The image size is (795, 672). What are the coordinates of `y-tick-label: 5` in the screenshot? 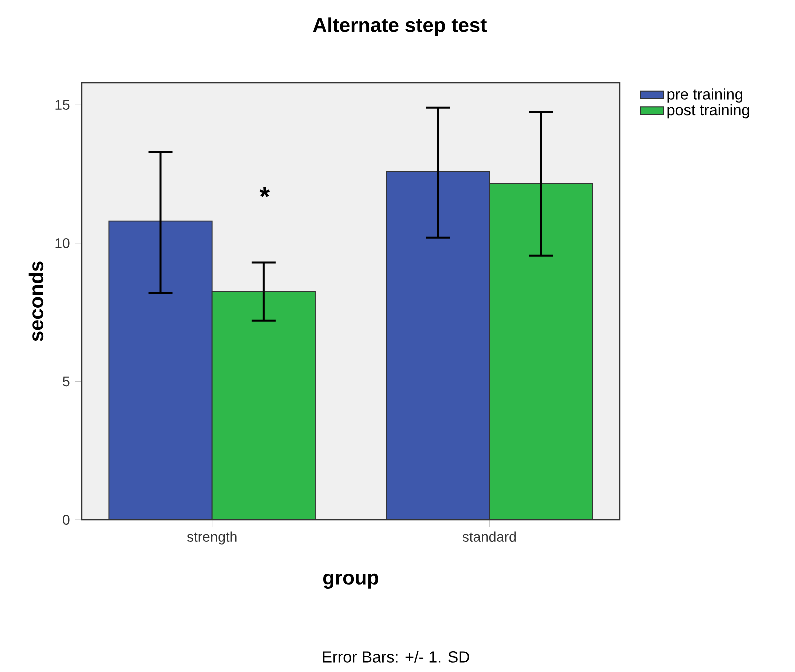 It's located at (66, 381).